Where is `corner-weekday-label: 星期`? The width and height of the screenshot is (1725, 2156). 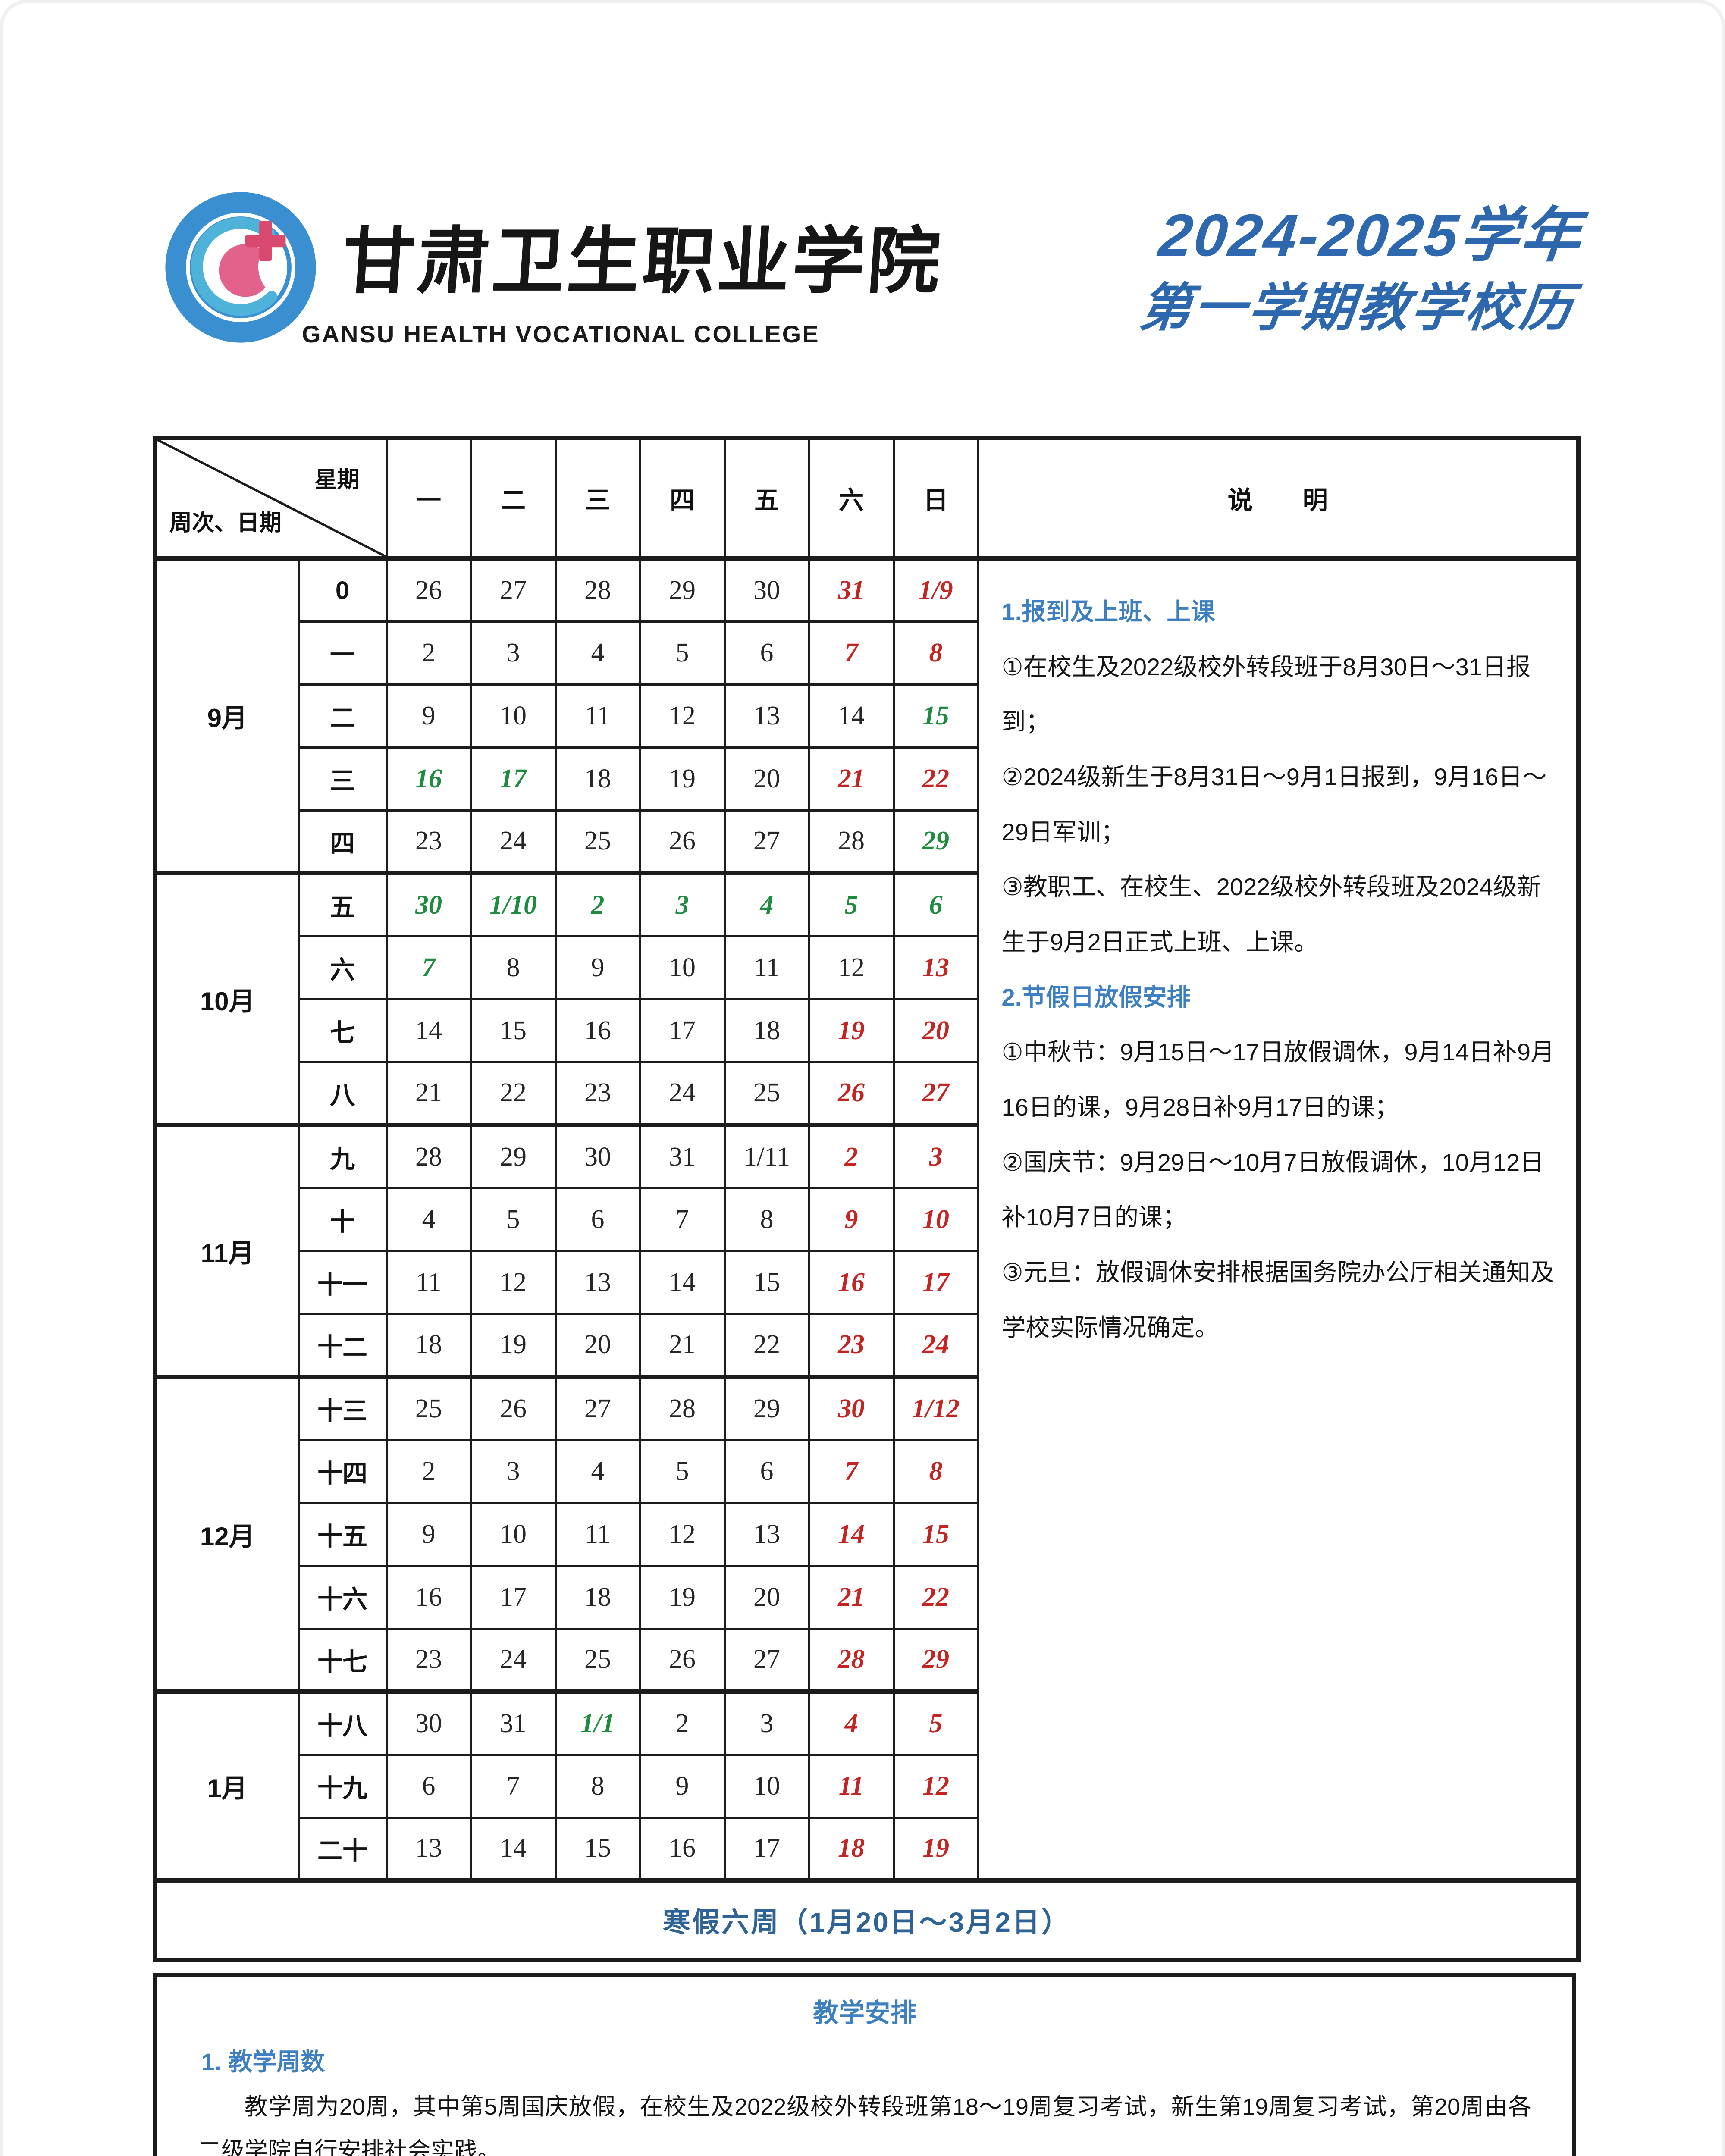 corner-weekday-label: 星期 is located at coordinates (337, 479).